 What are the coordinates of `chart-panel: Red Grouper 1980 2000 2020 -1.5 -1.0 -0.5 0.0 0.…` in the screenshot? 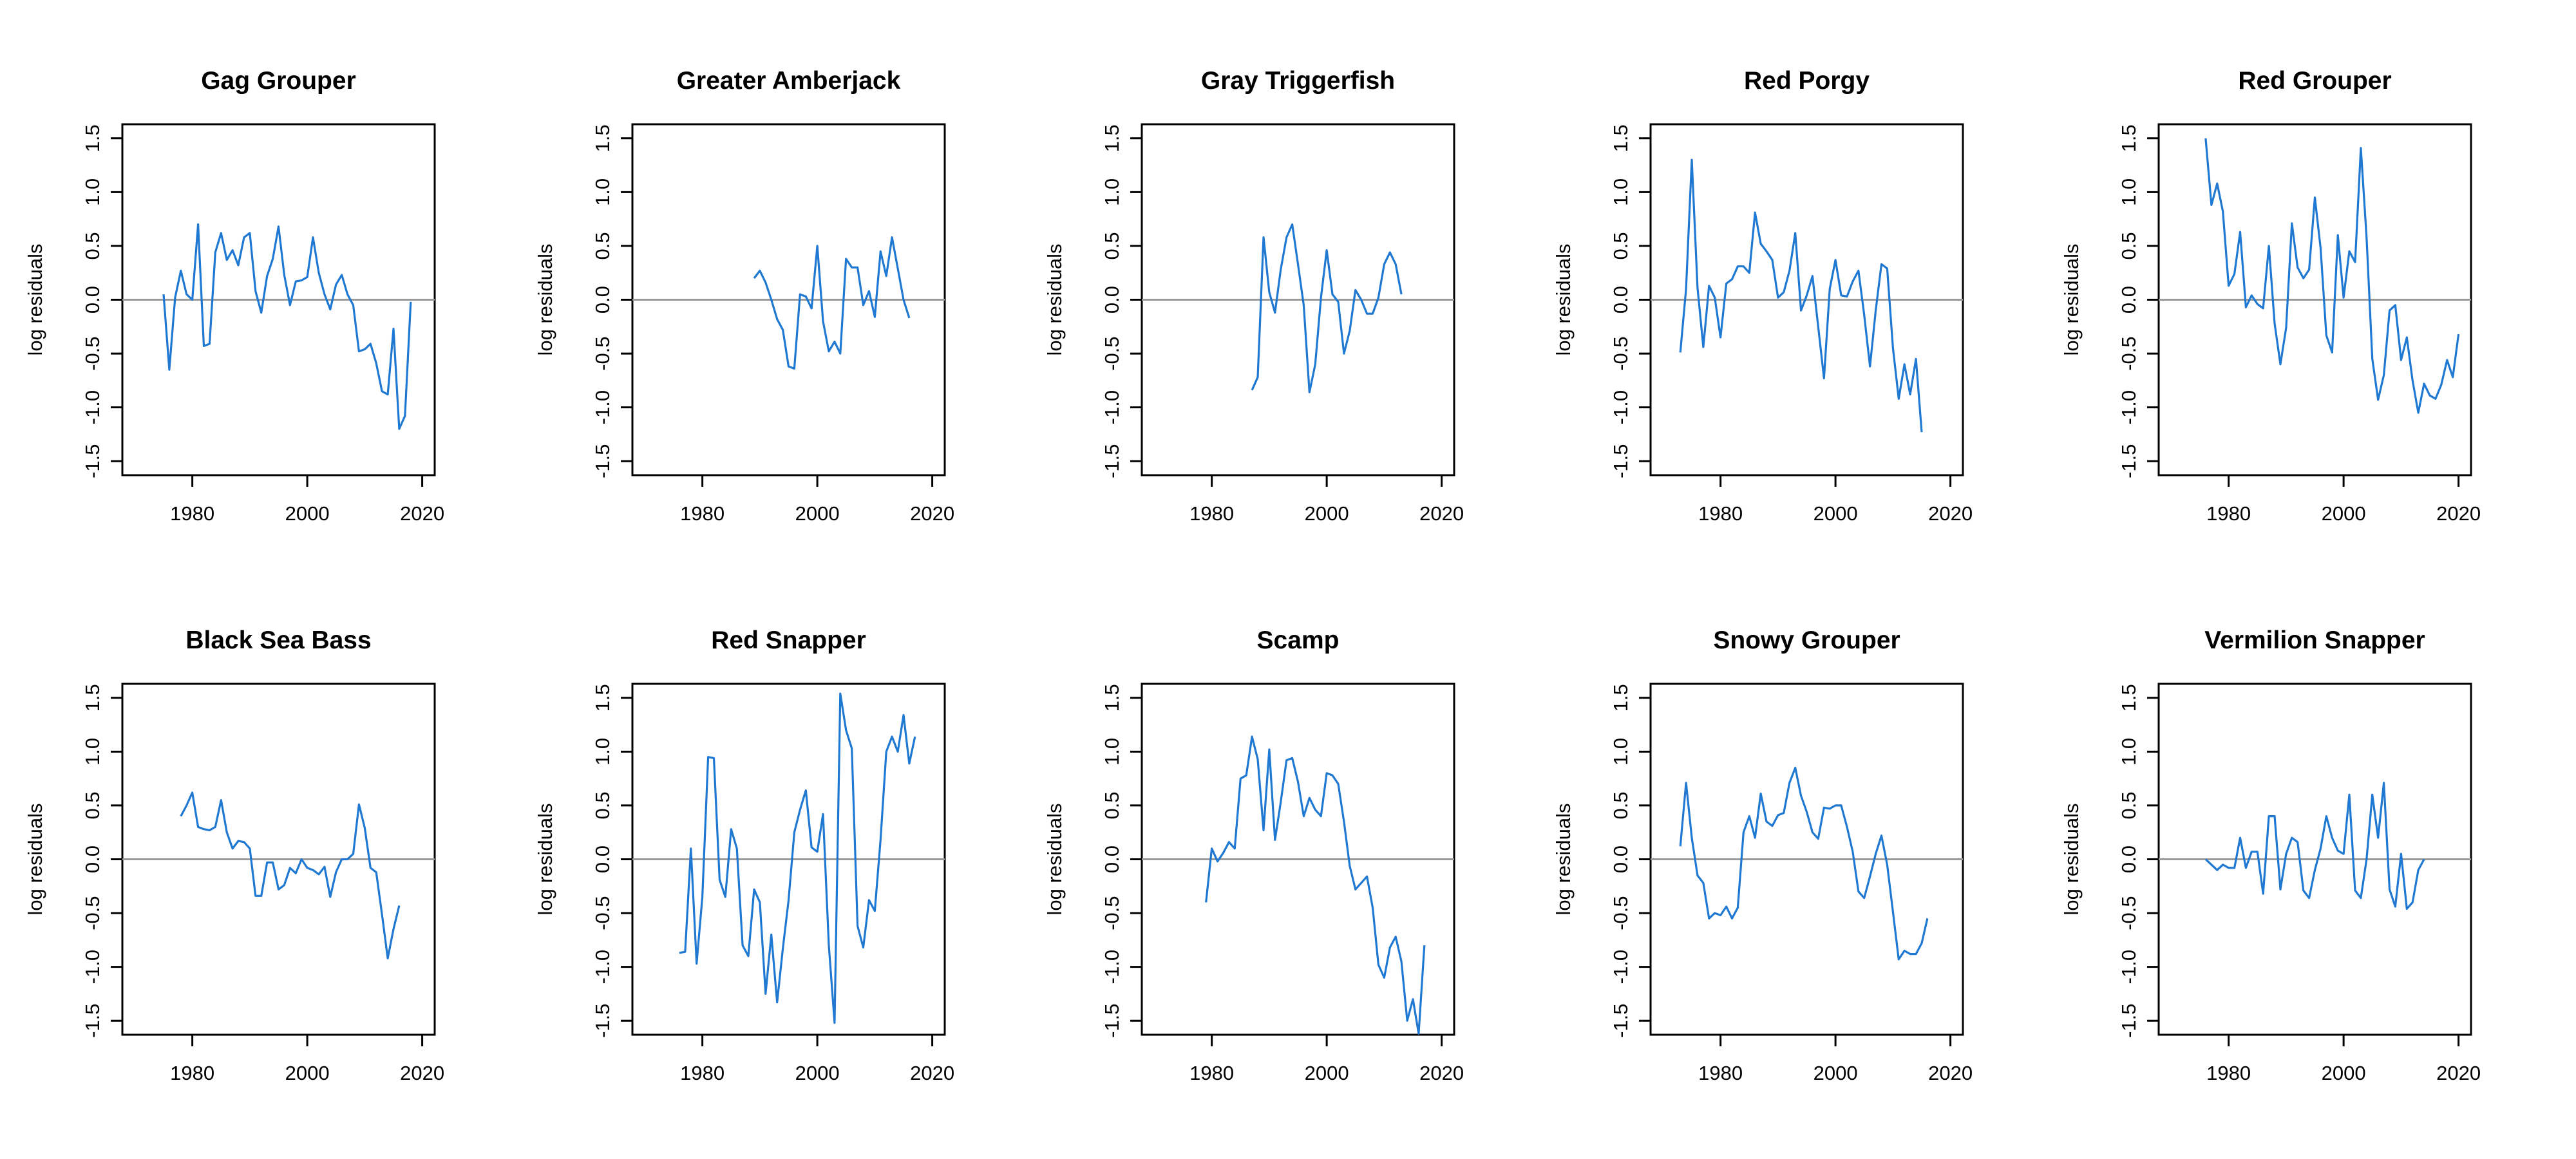 It's located at (2270, 296).